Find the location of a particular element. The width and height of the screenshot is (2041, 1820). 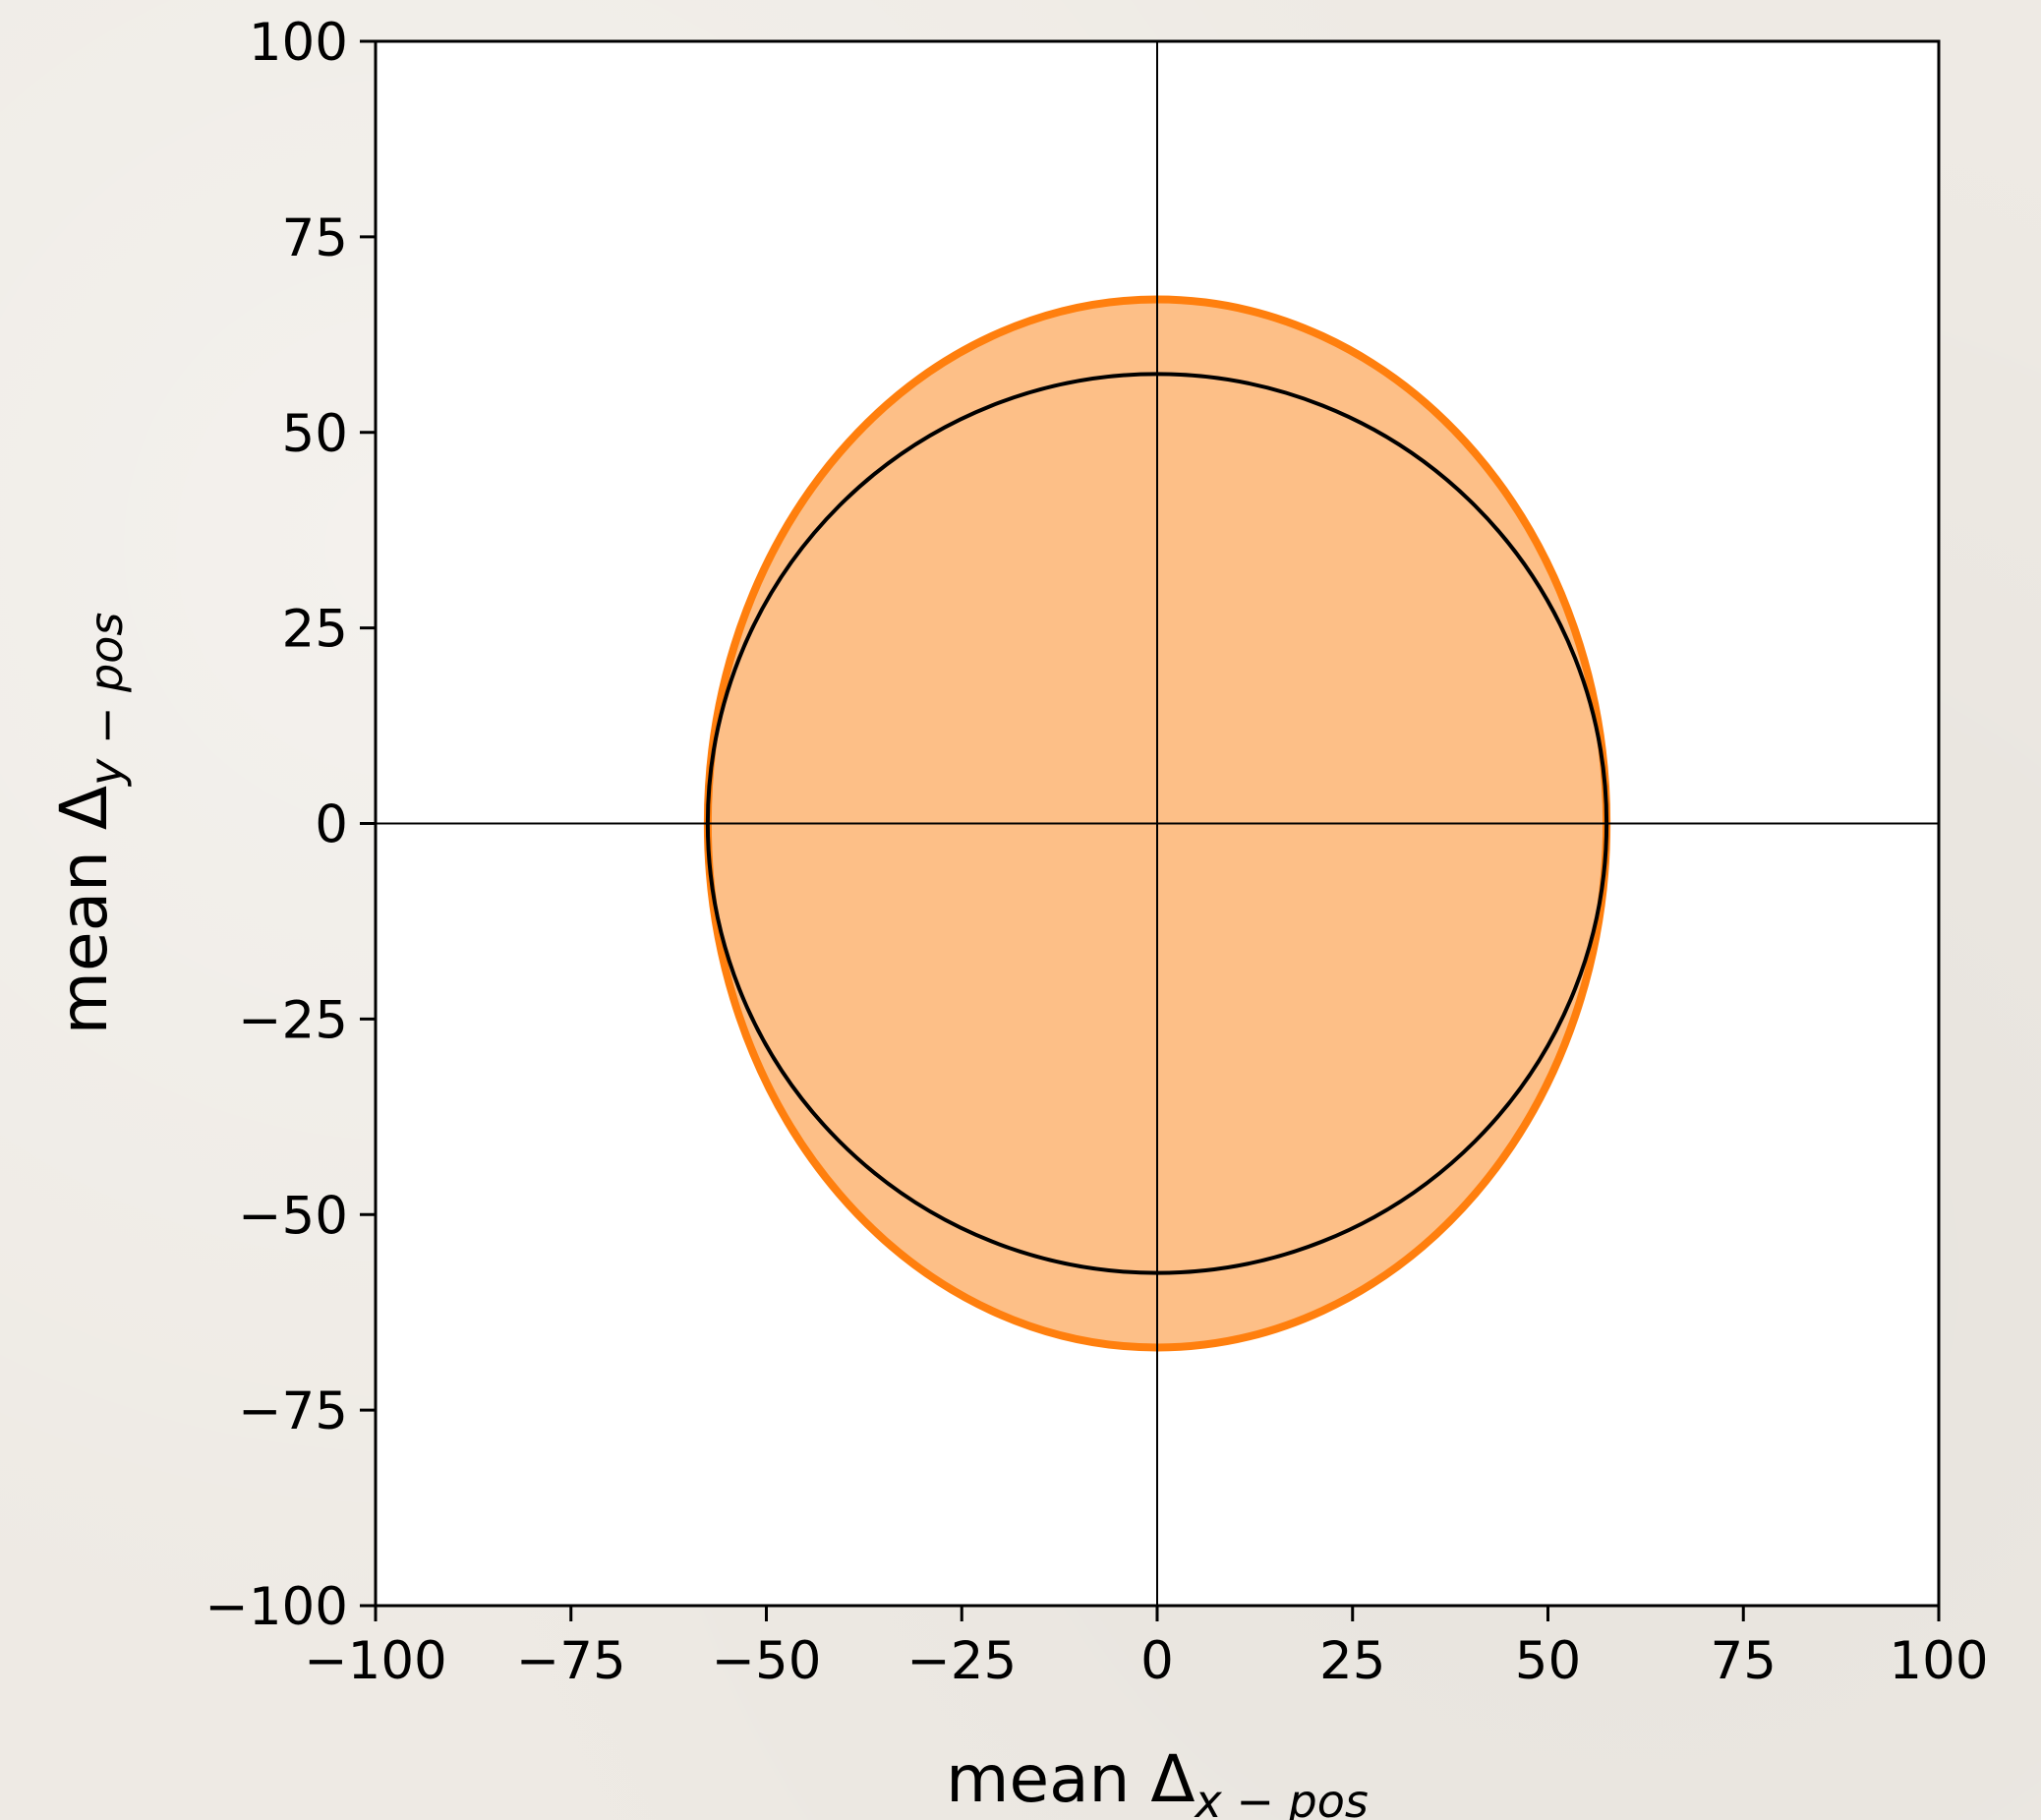

x-axis-title-subscript: x − pos is located at coordinates (1280, 1797).